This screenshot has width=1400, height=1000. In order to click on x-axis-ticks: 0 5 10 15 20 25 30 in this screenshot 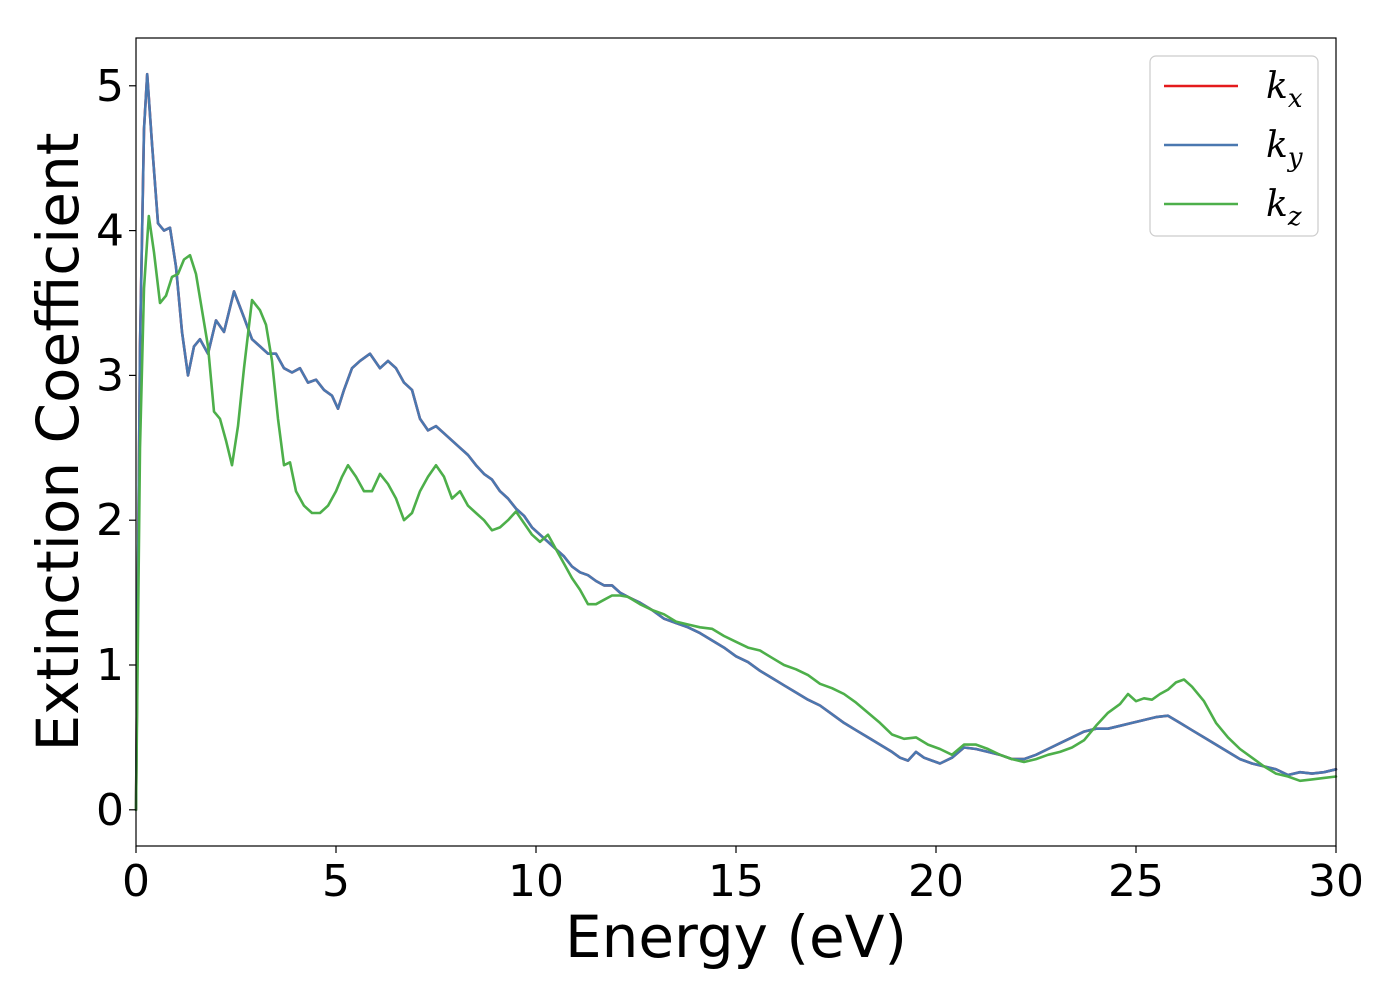, I will do `click(743, 876)`.